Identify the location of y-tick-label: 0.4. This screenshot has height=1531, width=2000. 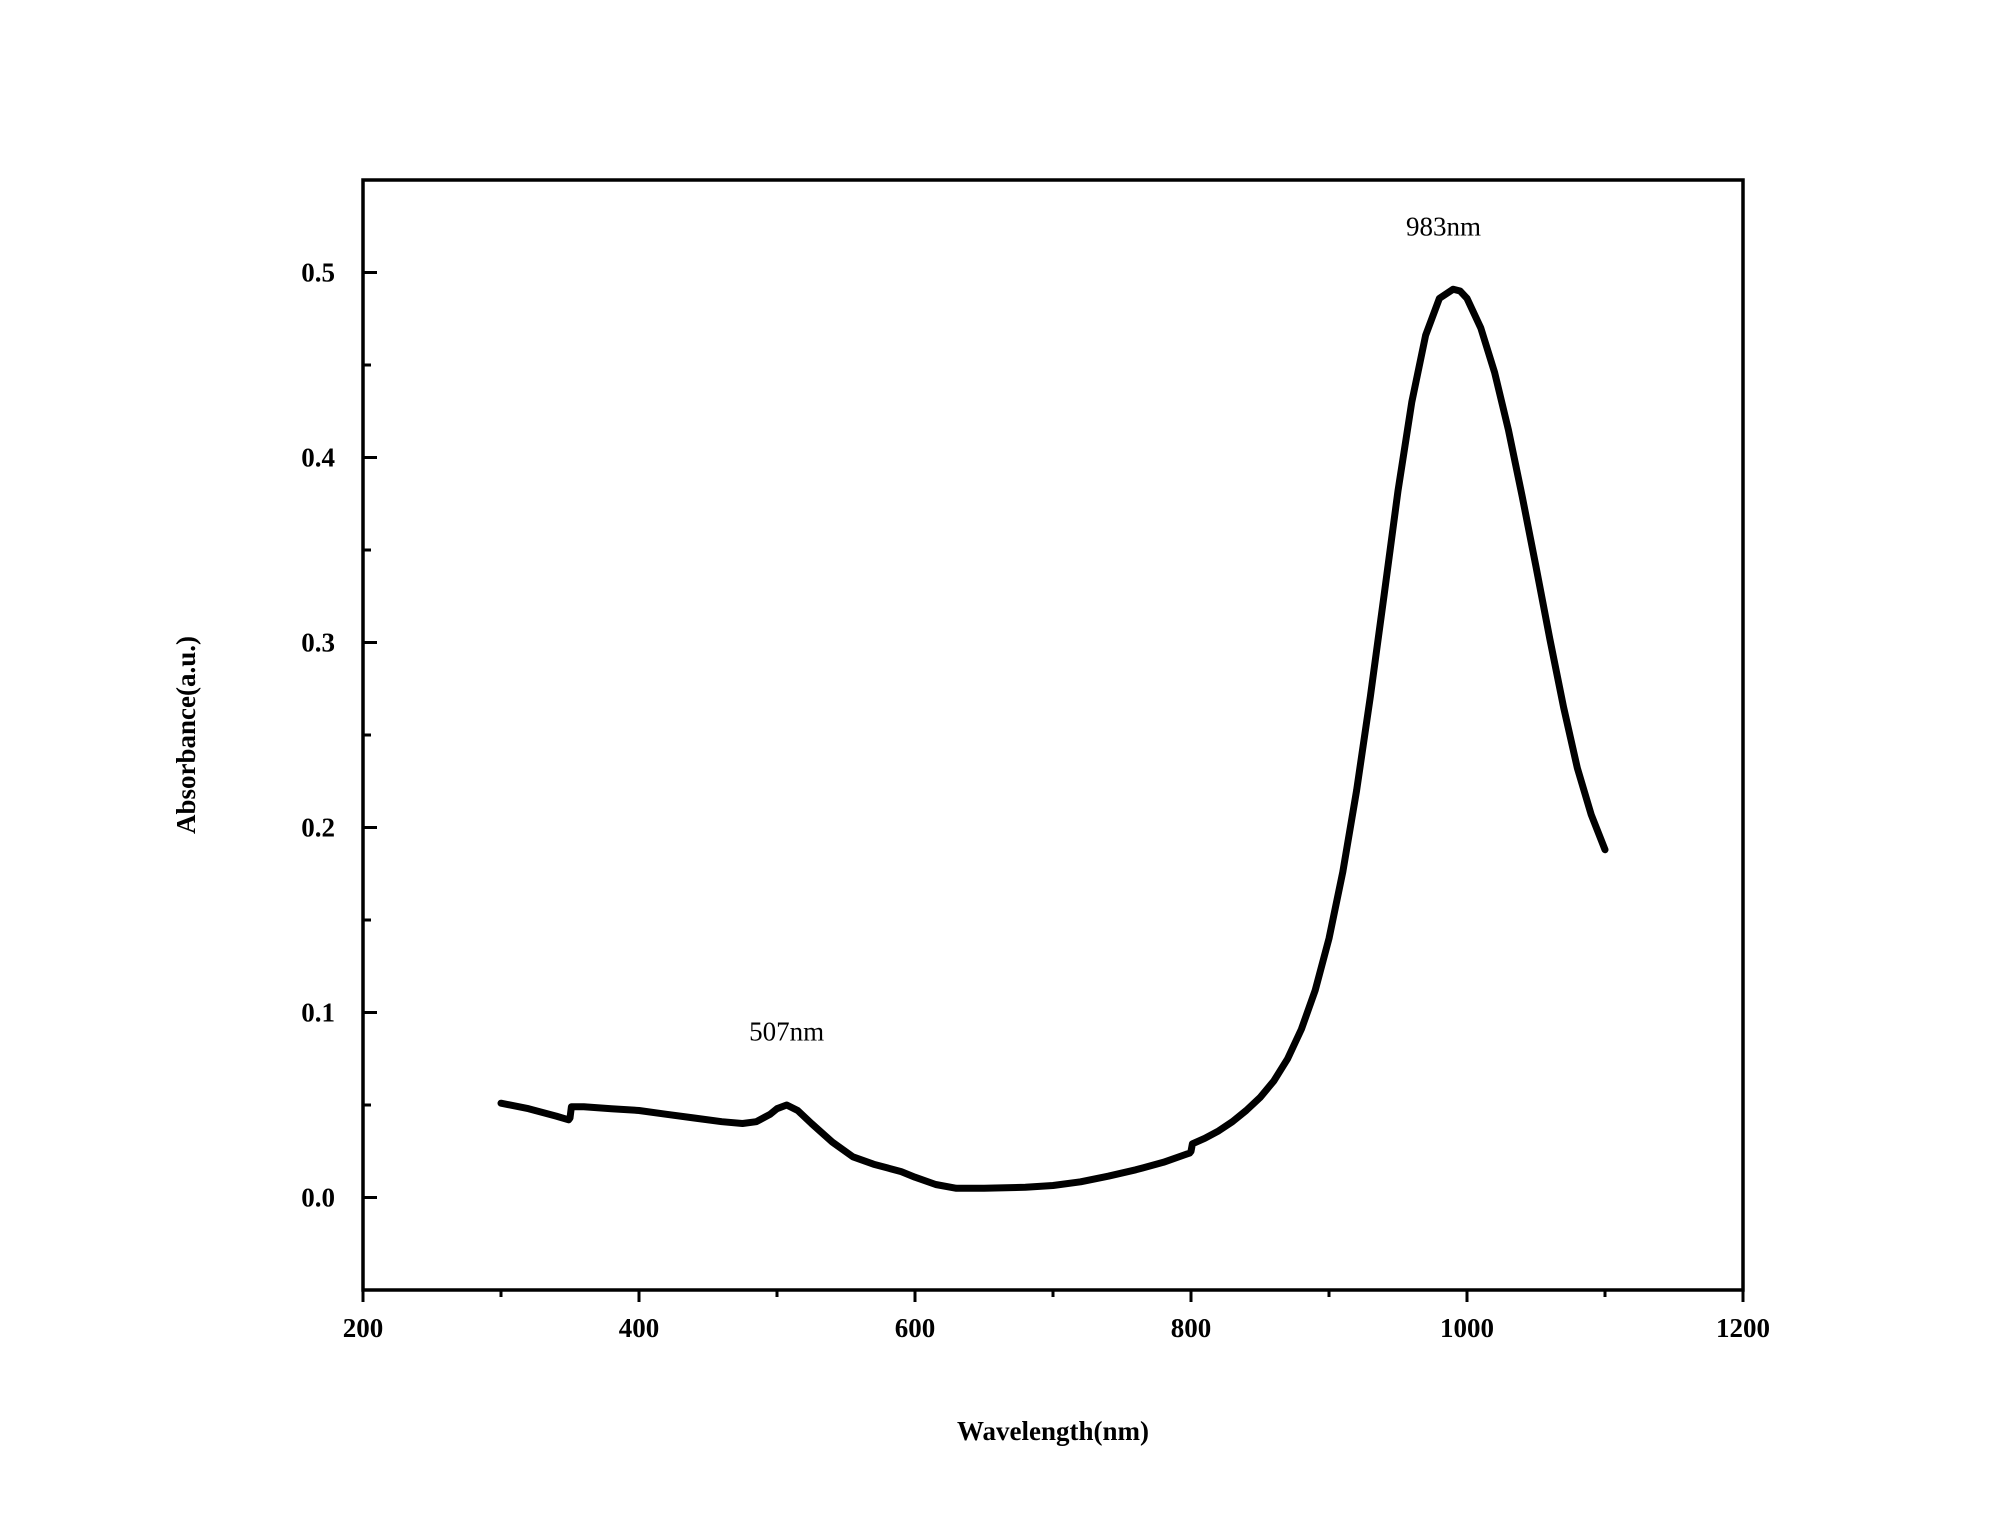
(318, 458).